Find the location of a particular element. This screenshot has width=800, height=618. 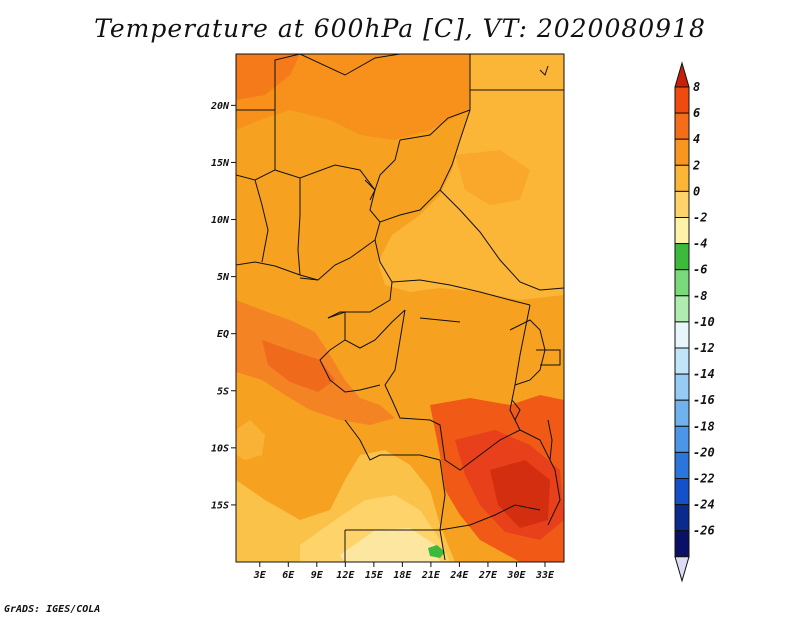

lat-tick-label: 5S is located at coordinates (223, 391).